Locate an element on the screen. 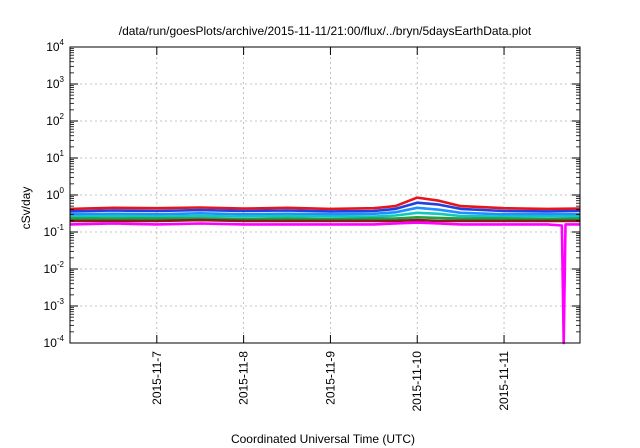 The image size is (640, 448). y-tick-label: 10⁴ is located at coordinates (55, 46).